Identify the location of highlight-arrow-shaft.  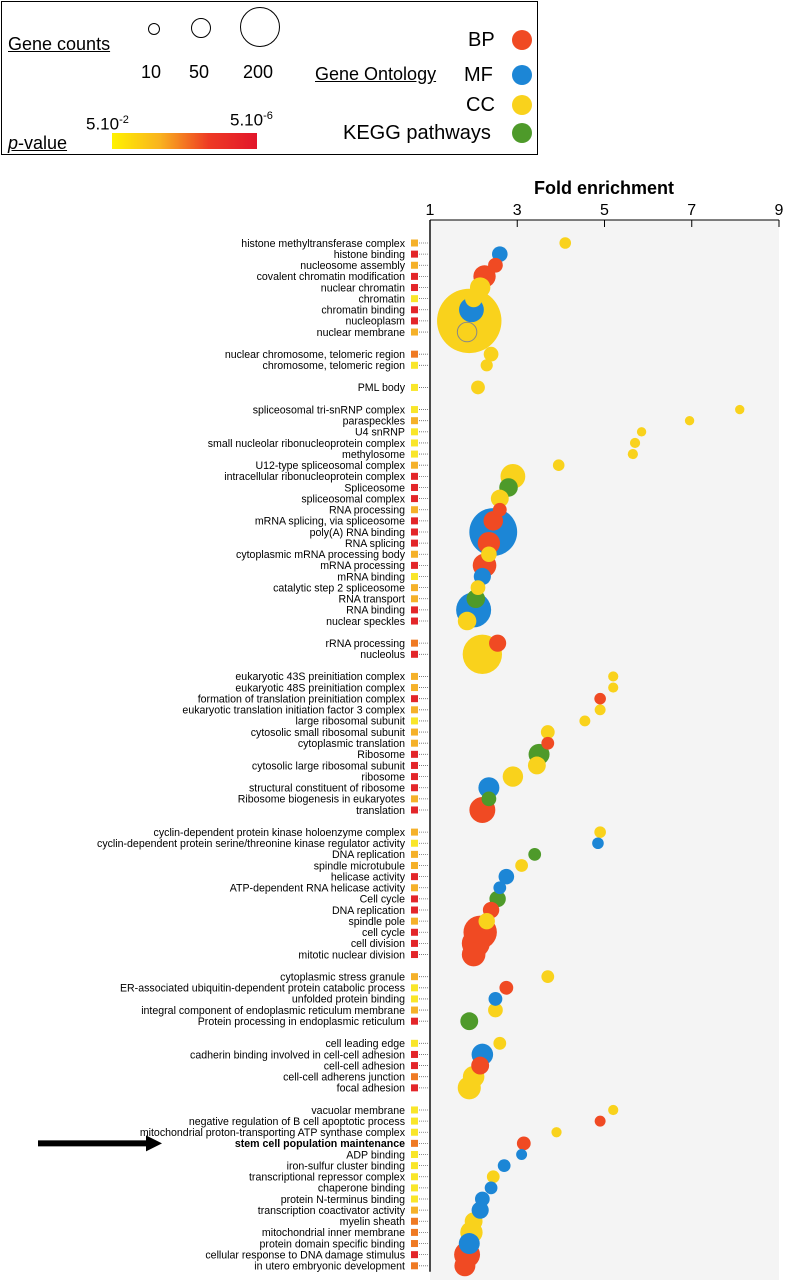
(93, 1143).